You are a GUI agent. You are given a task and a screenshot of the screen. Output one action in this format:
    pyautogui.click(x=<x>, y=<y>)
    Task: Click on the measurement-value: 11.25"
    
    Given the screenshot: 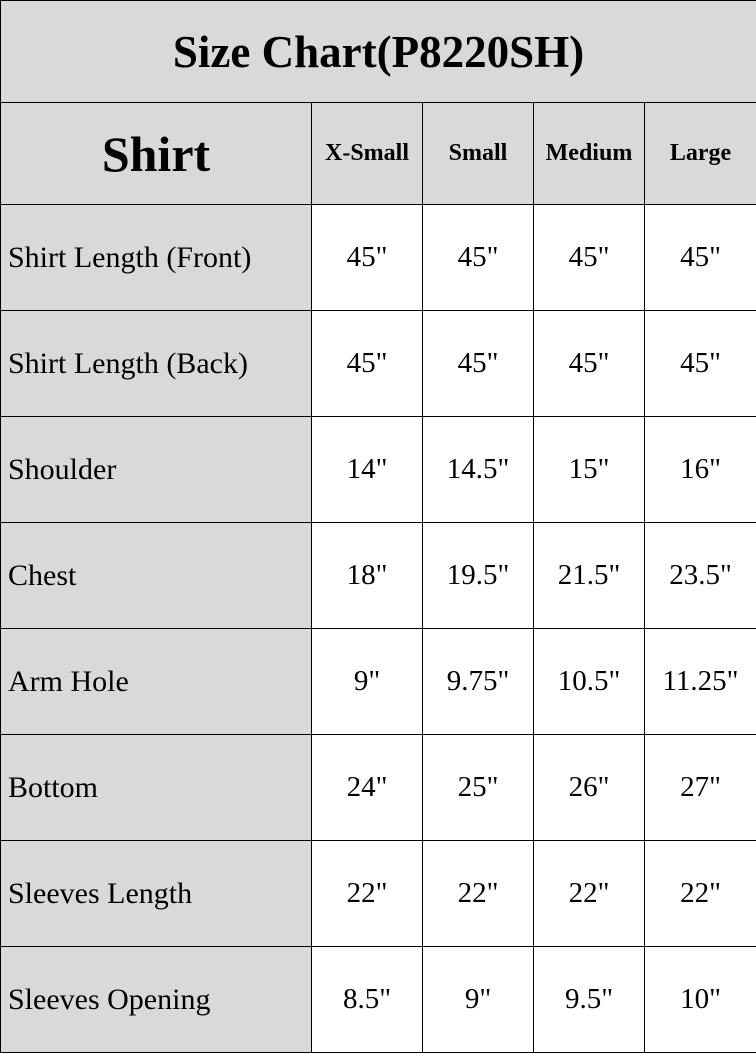 What is the action you would take?
    pyautogui.click(x=700, y=682)
    